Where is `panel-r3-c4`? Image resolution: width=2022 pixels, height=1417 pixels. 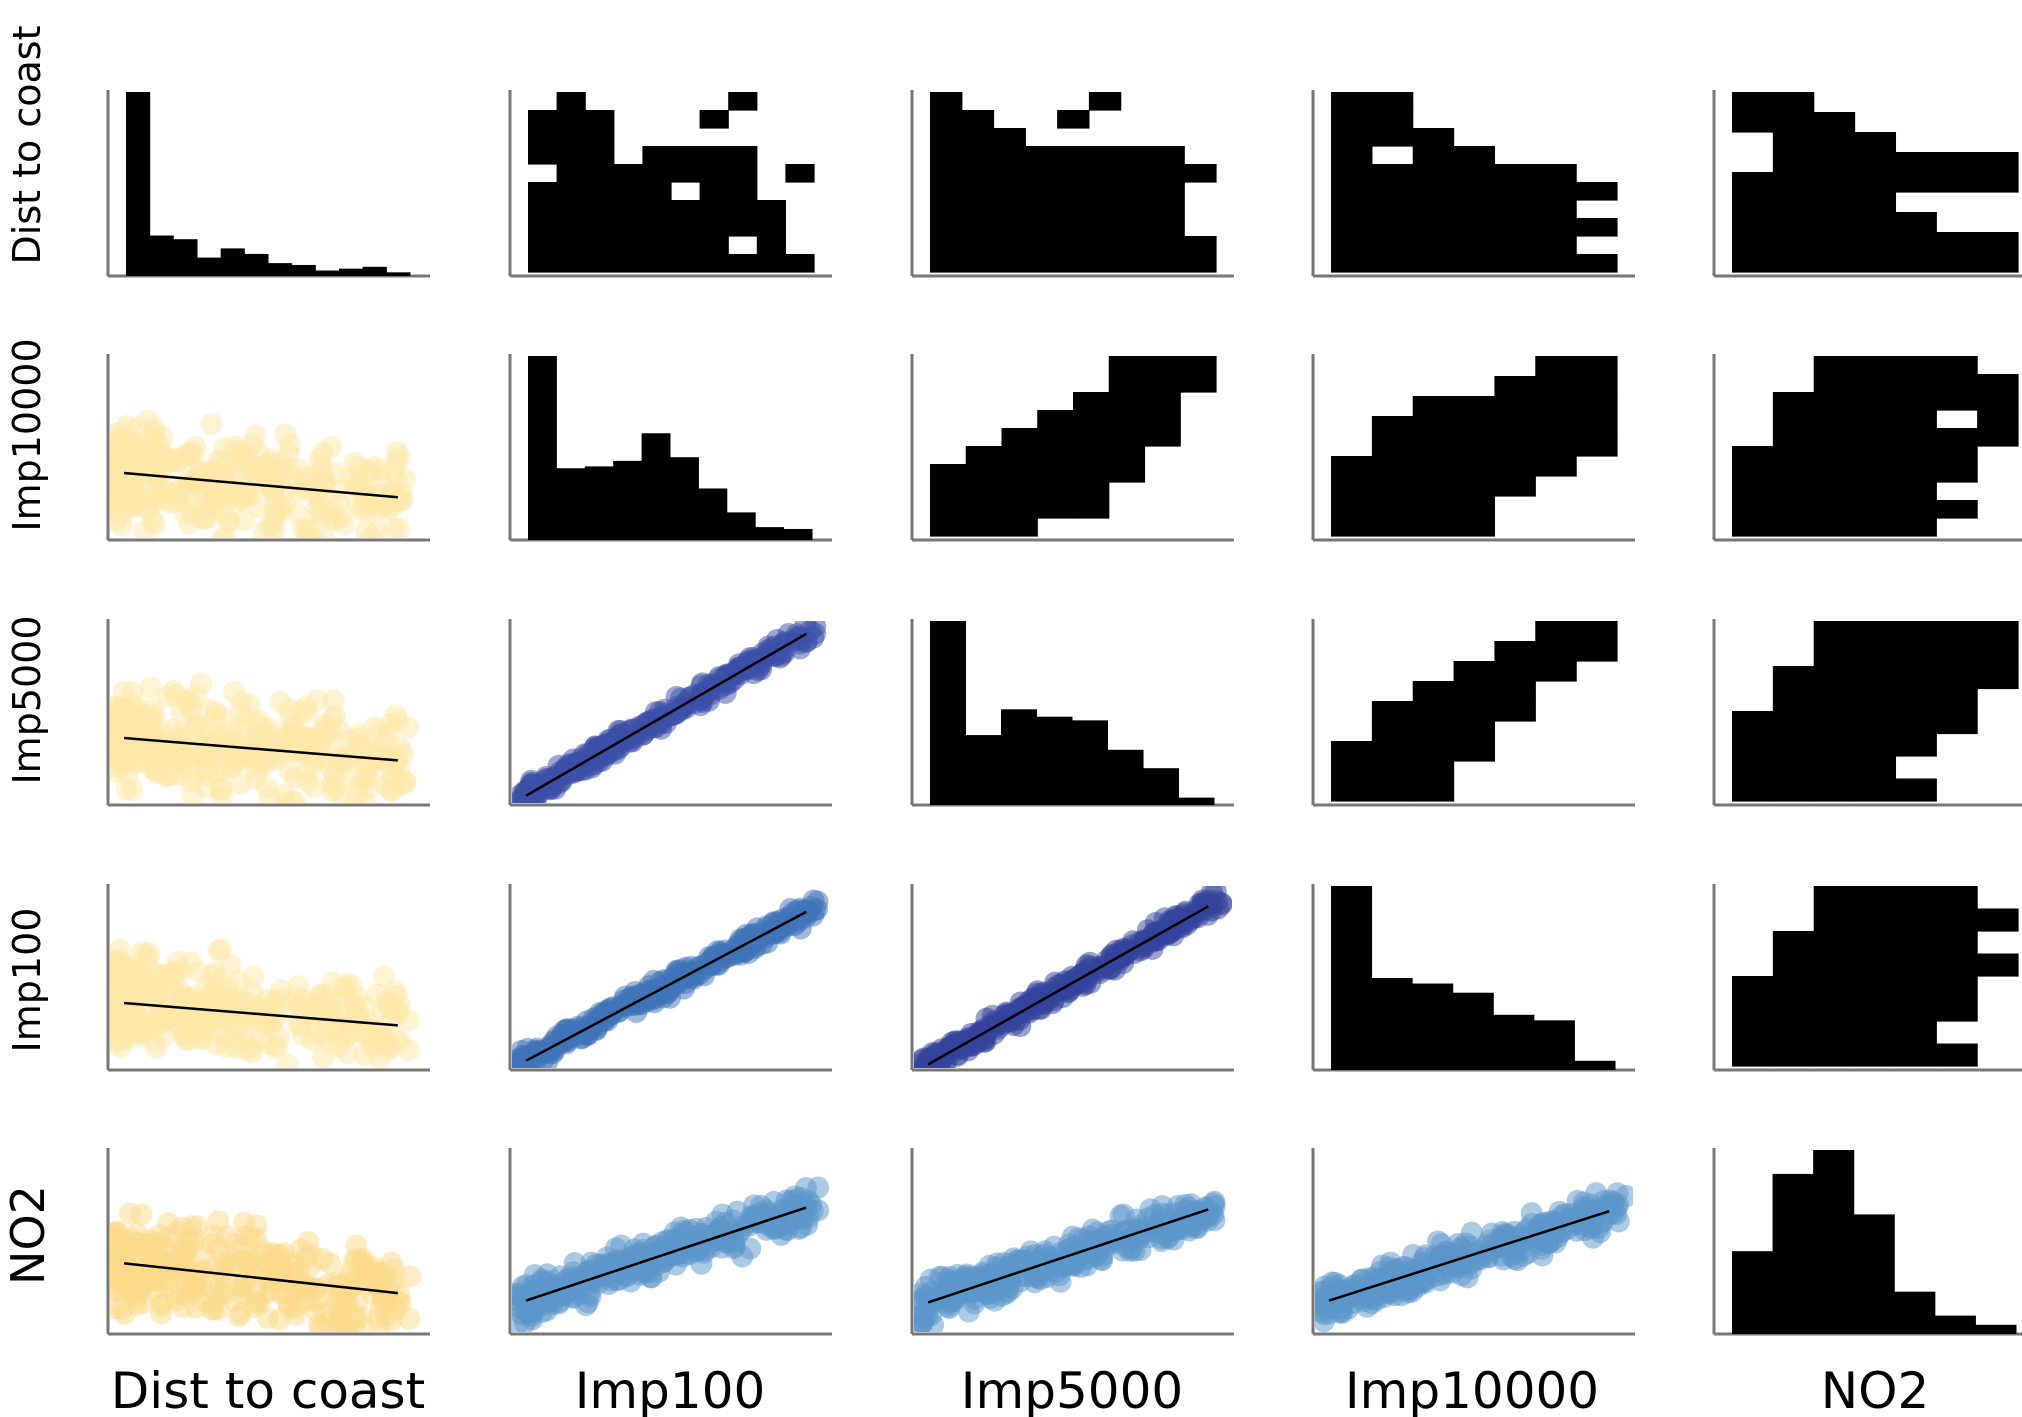
panel-r3-c4 is located at coordinates (1867, 978).